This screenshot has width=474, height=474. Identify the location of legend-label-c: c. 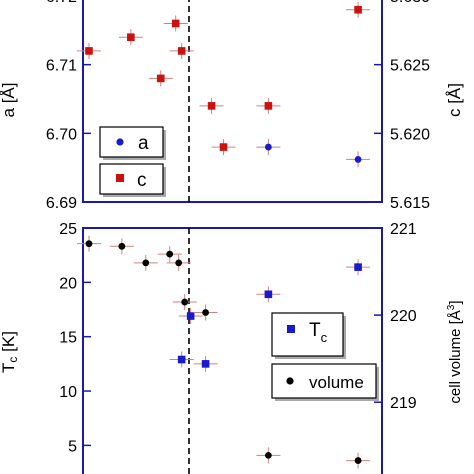
(142, 180).